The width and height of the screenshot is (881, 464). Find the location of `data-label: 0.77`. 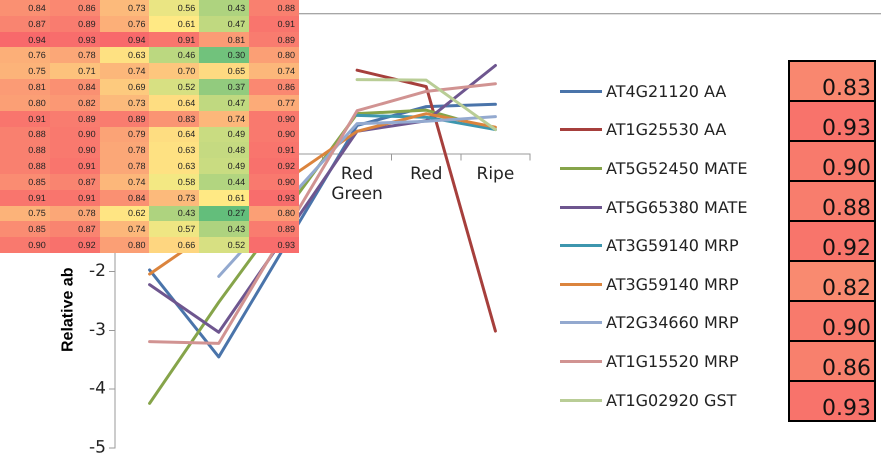

data-label: 0.77 is located at coordinates (274, 102).